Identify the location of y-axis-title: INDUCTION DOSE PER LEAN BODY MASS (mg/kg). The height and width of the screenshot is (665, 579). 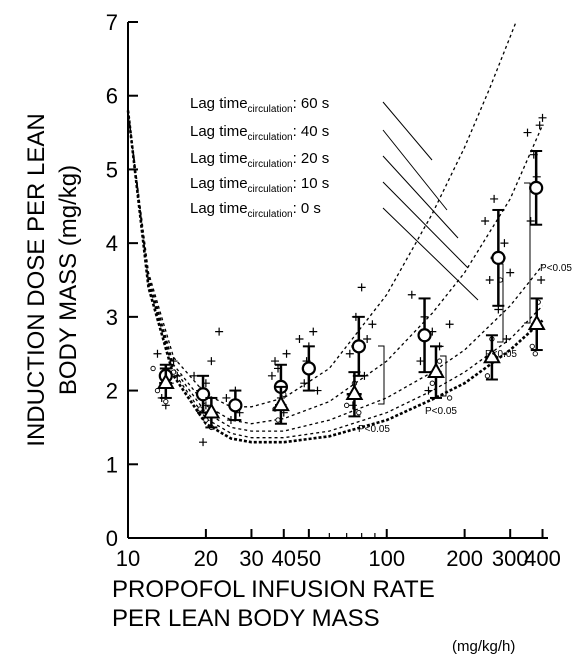
(52, 279).